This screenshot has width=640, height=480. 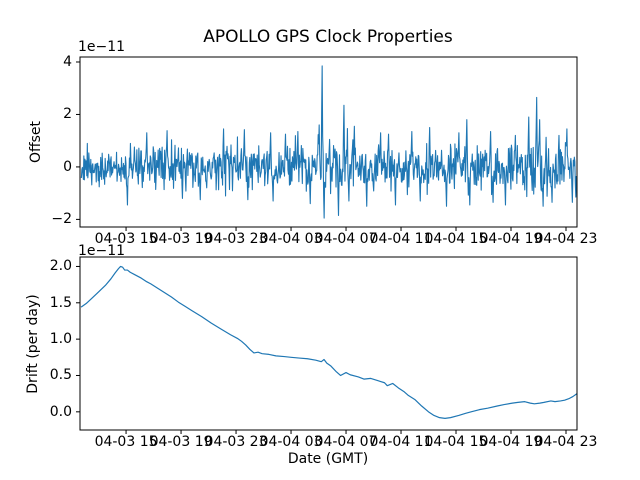 What do you see at coordinates (102, 251) in the screenshot?
I see `drift-axis-multiplier: 1e−11` at bounding box center [102, 251].